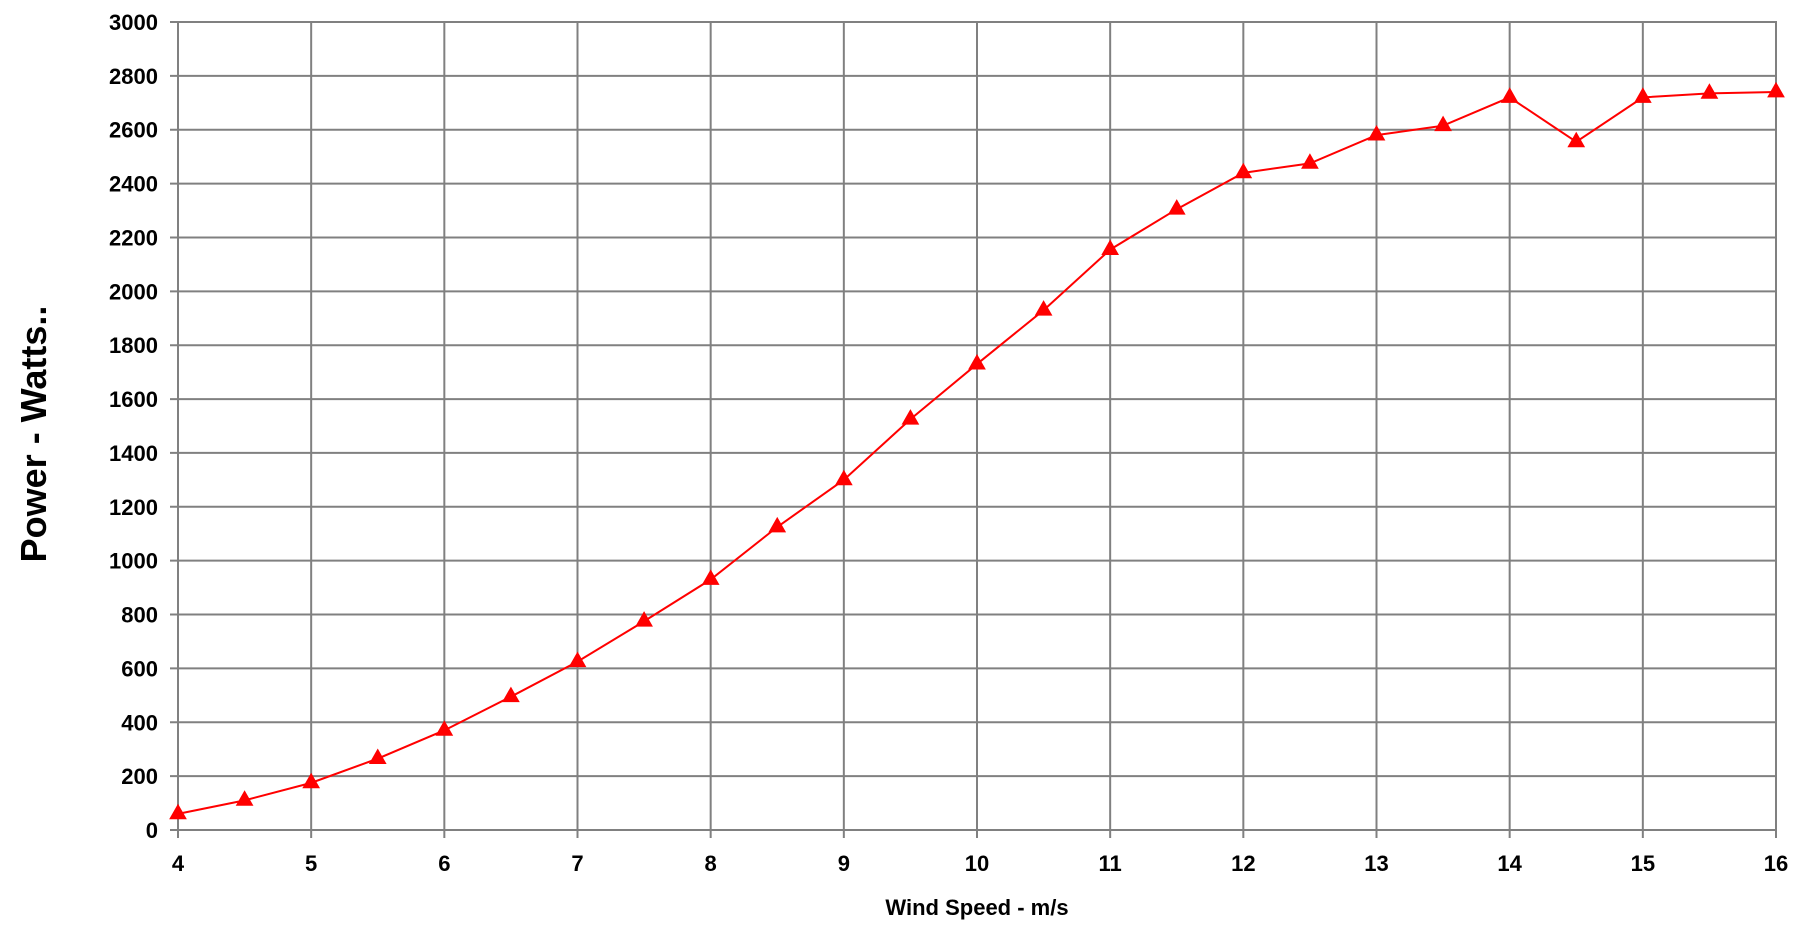  What do you see at coordinates (133, 399) in the screenshot?
I see `y-tick-label: 1600` at bounding box center [133, 399].